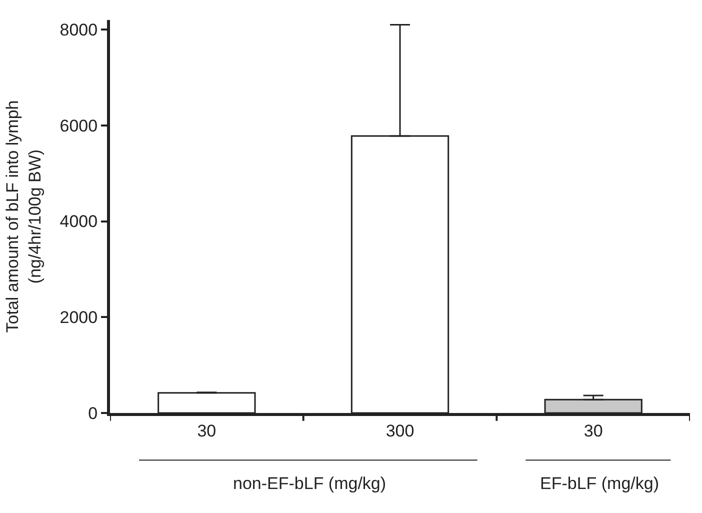 The image size is (702, 513). Describe the element at coordinates (79, 126) in the screenshot. I see `y-tick-label: 6000` at that location.